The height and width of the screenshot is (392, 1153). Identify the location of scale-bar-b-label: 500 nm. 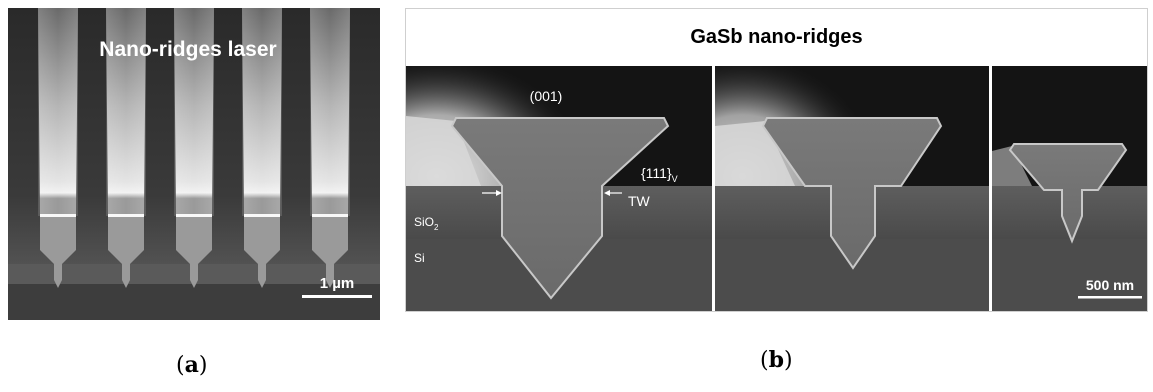
(1110, 285).